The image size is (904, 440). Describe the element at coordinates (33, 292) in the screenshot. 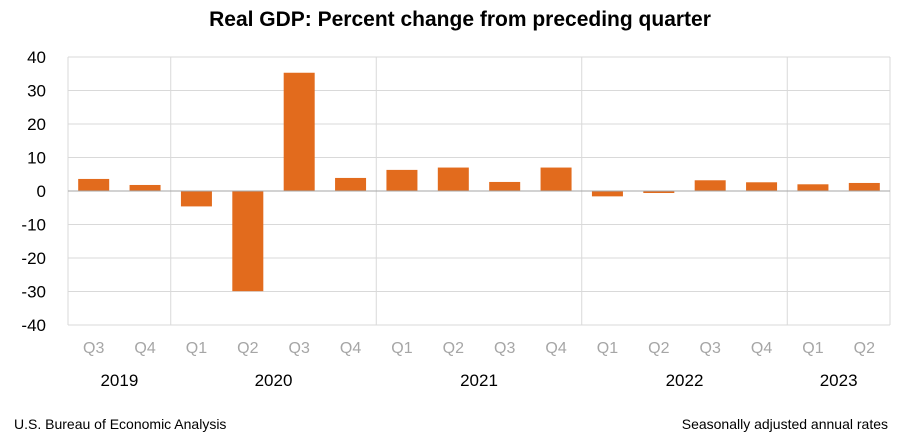

I see `y-tick-label: -30` at that location.